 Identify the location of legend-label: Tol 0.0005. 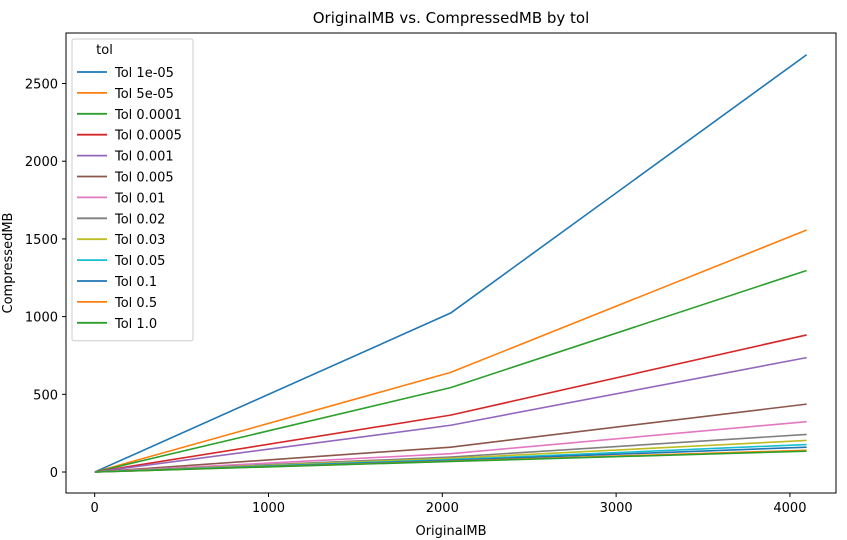
(148, 136).